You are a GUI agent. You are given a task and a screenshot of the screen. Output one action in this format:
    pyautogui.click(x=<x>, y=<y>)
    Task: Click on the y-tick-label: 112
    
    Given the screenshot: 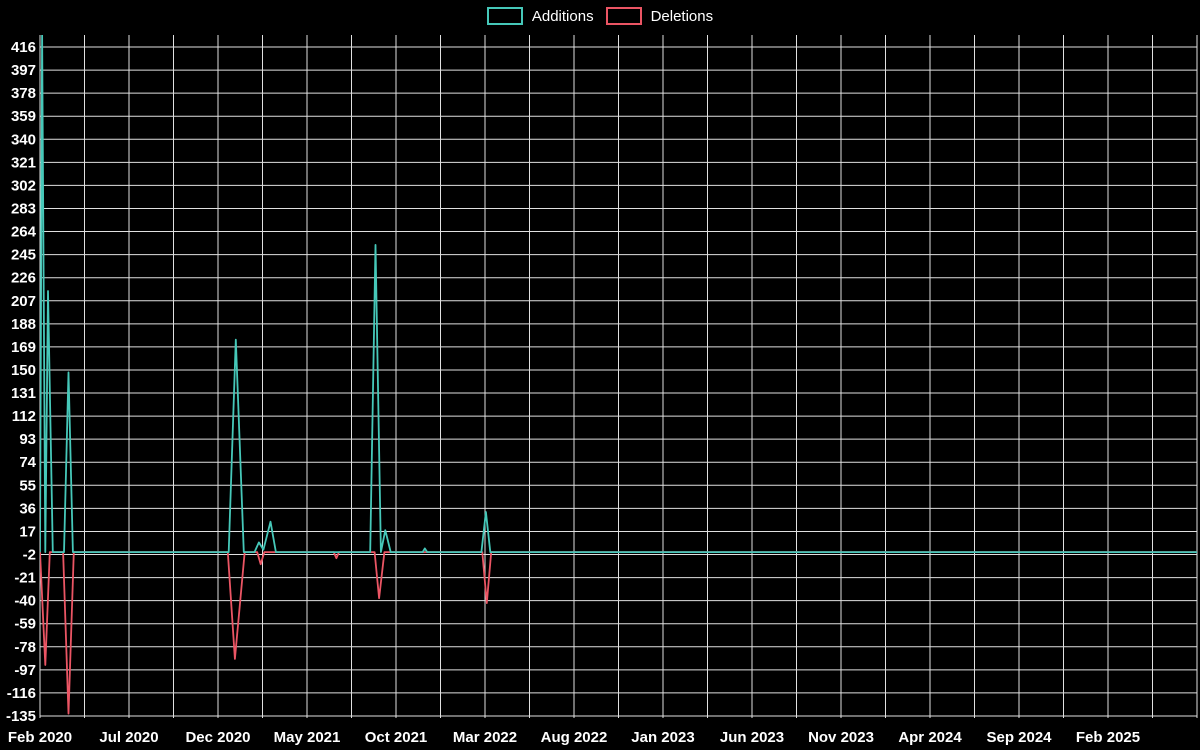 What is the action you would take?
    pyautogui.click(x=24, y=416)
    